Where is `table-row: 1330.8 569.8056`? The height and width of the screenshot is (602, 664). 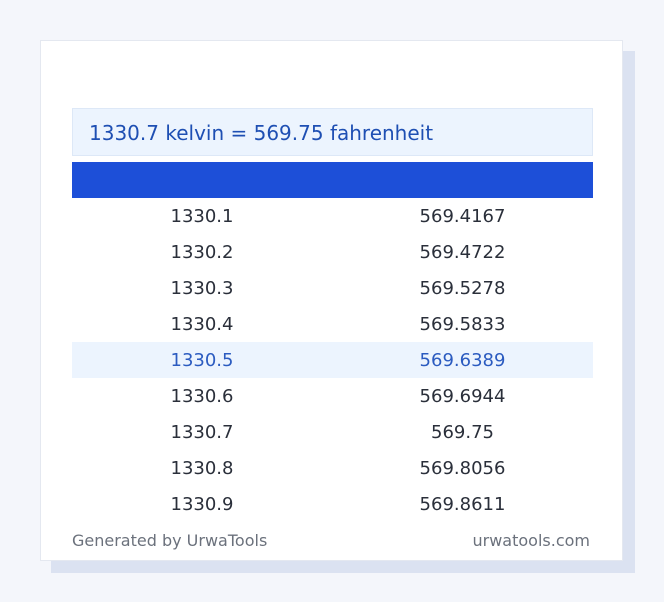 table-row: 1330.8 569.8056 is located at coordinates (332, 468).